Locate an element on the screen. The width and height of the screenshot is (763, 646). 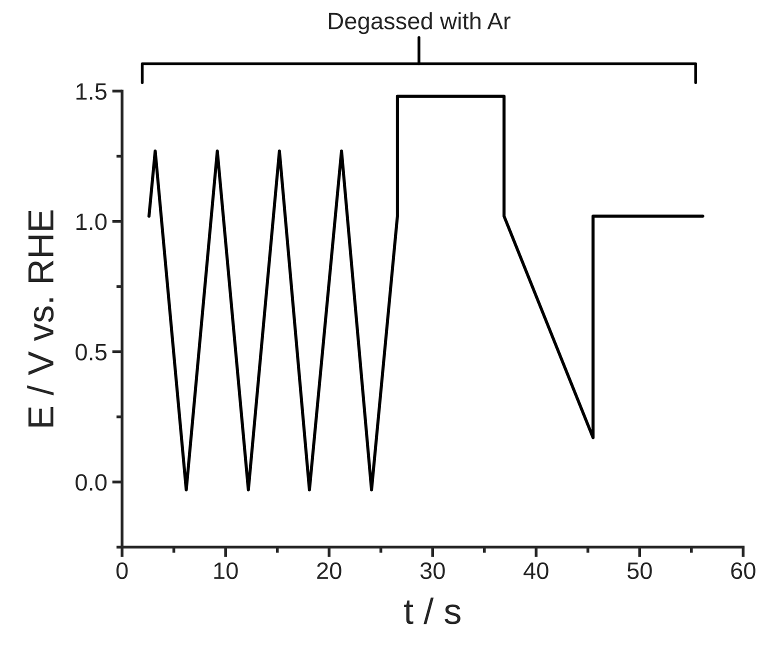
y-tick-label: 1.5 is located at coordinates (91, 91).